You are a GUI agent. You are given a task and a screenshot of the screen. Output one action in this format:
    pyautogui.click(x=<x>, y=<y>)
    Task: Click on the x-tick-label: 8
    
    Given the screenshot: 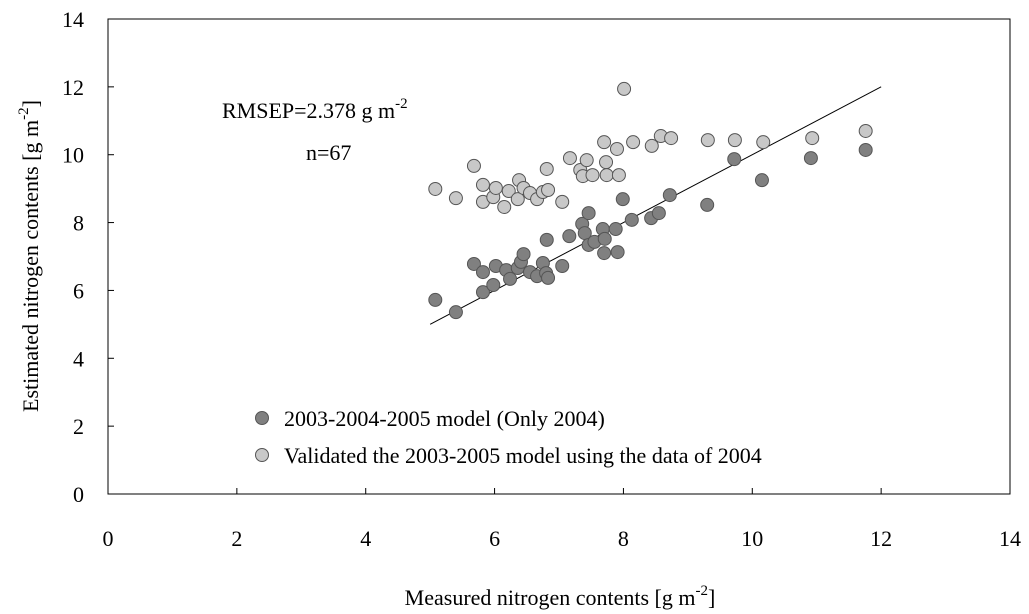 What is the action you would take?
    pyautogui.click(x=623, y=538)
    